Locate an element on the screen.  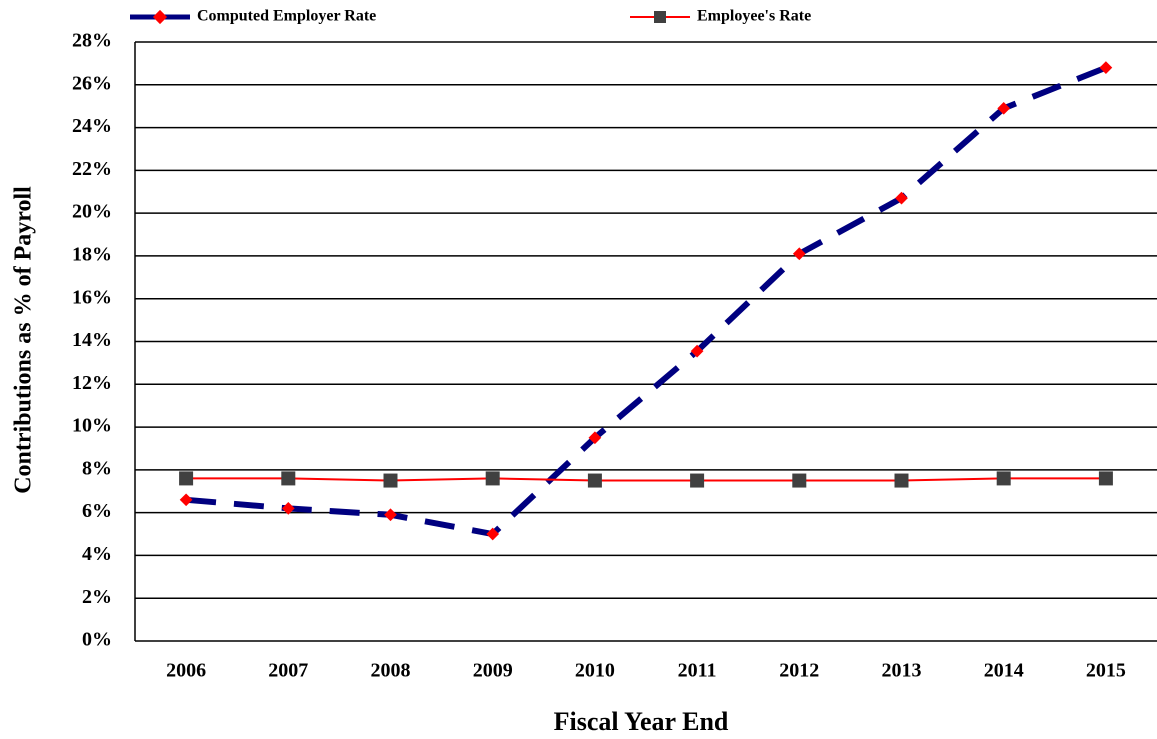
y-tick-label: 8% is located at coordinates (97, 468).